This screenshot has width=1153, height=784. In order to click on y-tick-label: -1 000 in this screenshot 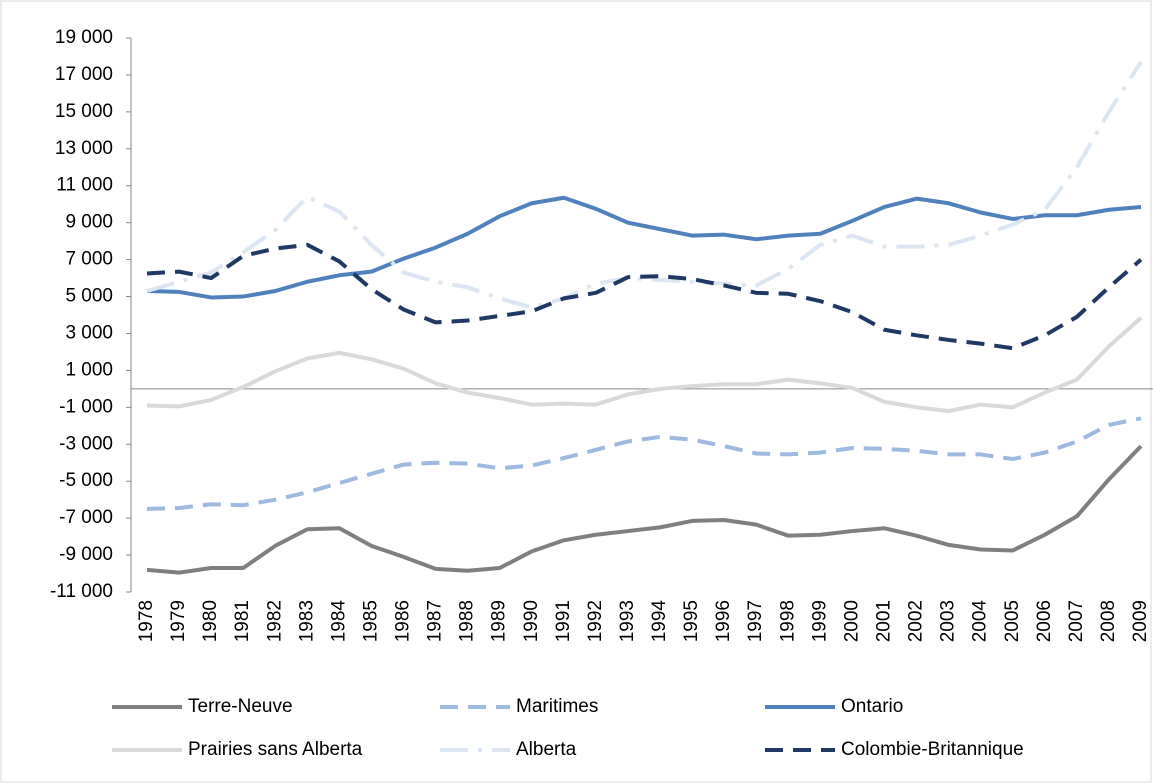, I will do `click(86, 406)`.